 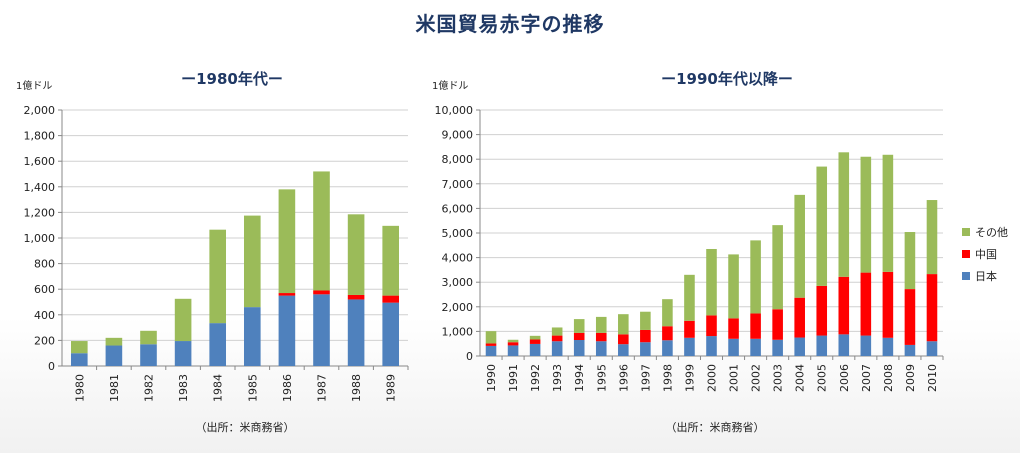 What do you see at coordinates (932, 308) in the screenshot?
I see `bar-segment-china-2010` at bounding box center [932, 308].